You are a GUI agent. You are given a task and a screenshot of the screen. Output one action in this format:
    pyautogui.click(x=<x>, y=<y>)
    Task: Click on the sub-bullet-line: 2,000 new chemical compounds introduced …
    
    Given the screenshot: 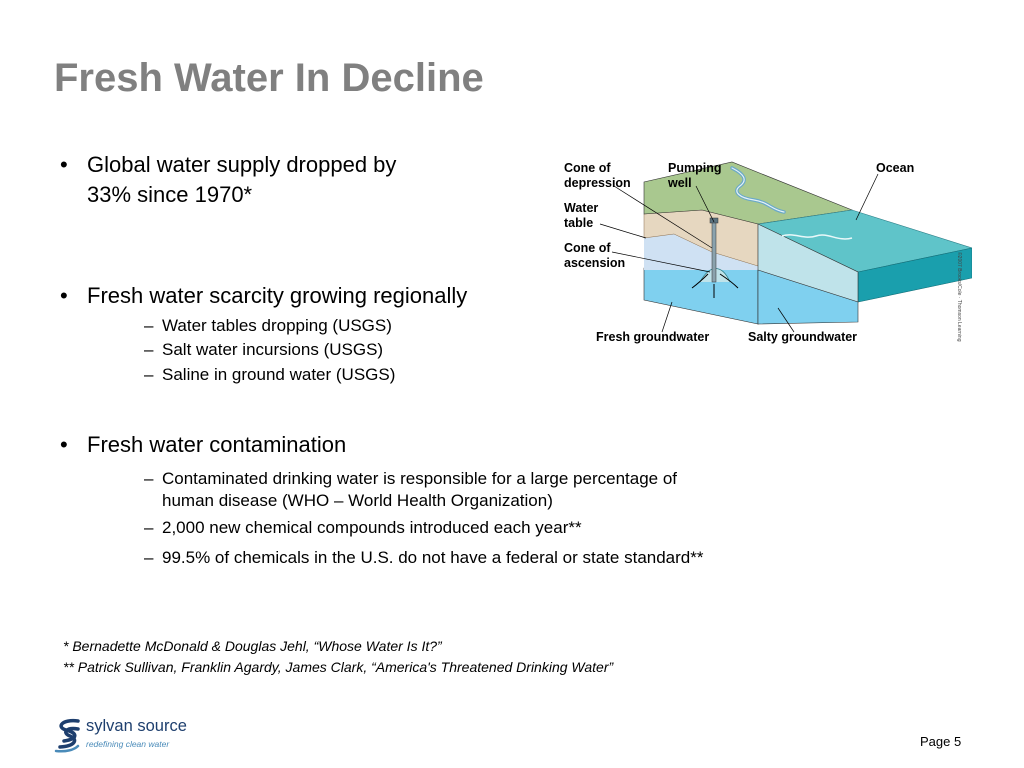 What is the action you would take?
    pyautogui.click(x=372, y=527)
    